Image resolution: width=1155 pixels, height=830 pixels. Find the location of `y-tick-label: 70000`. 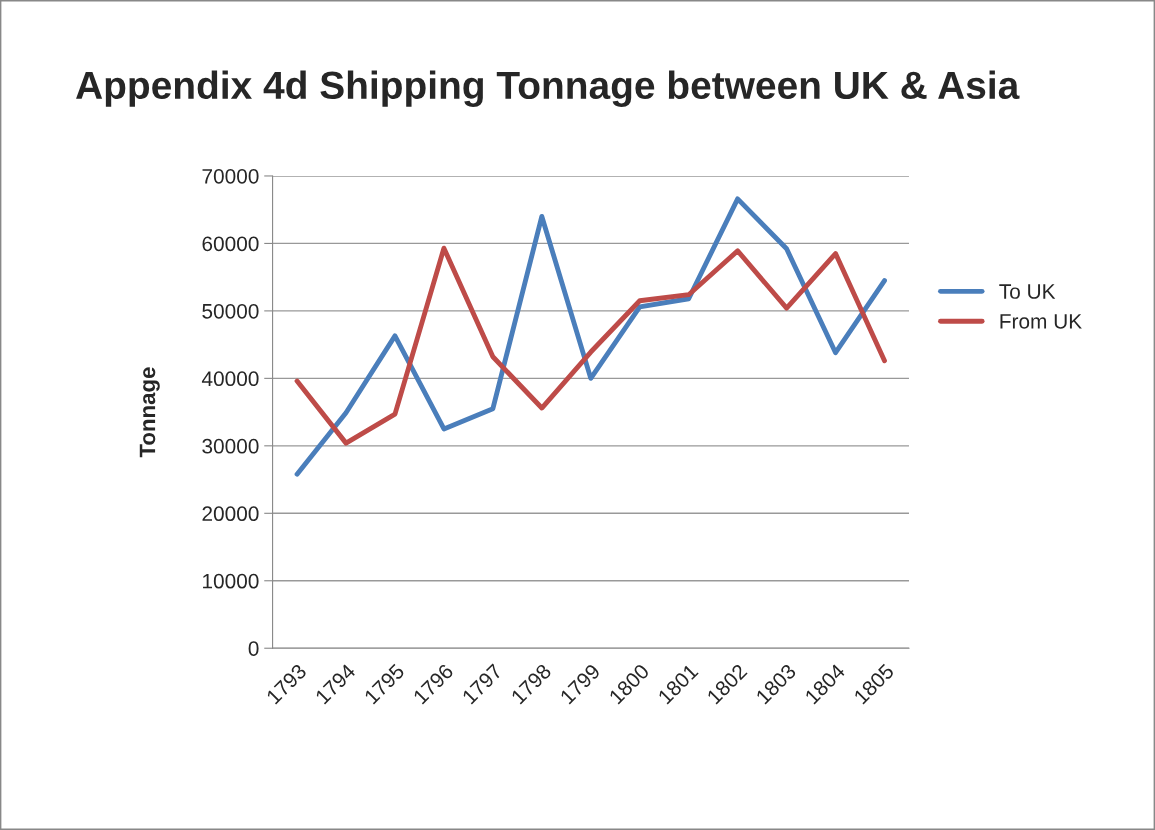

y-tick-label: 70000 is located at coordinates (230, 176).